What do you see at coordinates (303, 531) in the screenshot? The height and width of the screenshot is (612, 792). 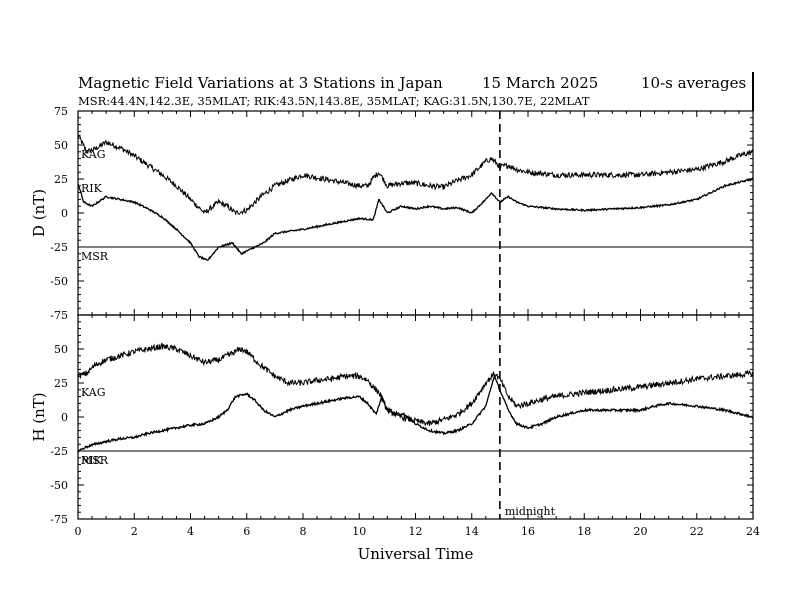 I see `x-tick-label: 8` at bounding box center [303, 531].